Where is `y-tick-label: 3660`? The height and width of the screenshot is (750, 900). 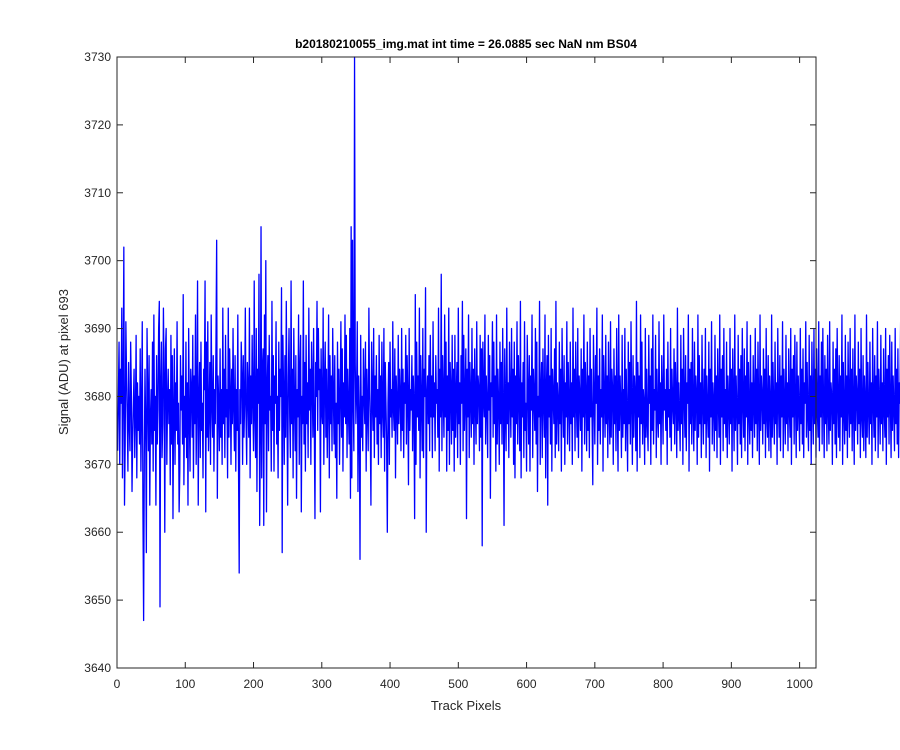
y-tick-label: 3660 is located at coordinates (97, 532).